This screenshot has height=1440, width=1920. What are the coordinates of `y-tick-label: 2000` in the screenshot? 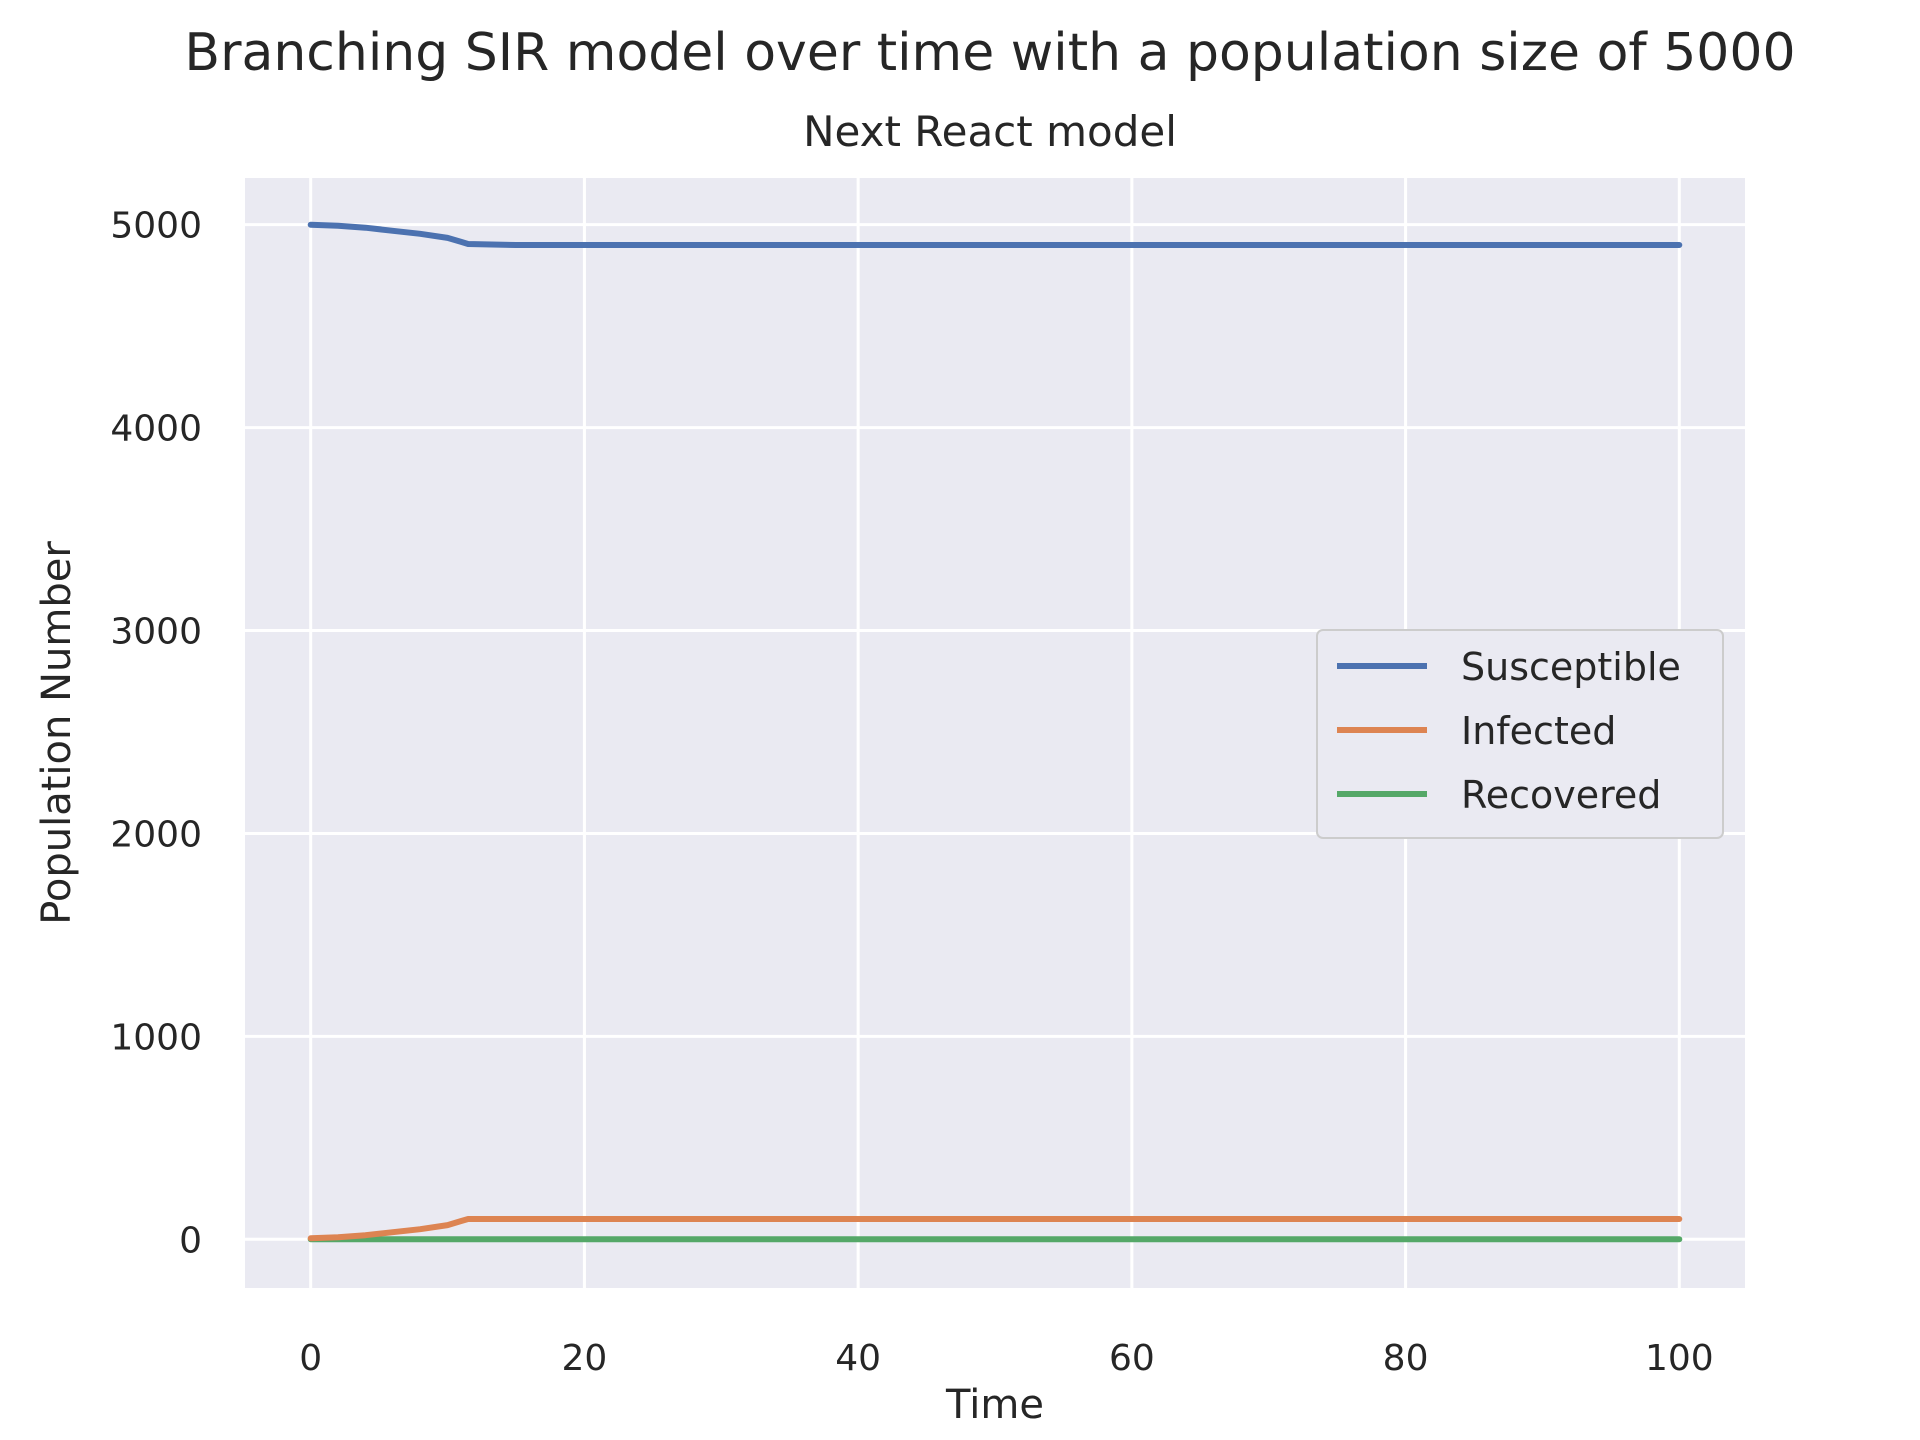 It's located at (156, 834).